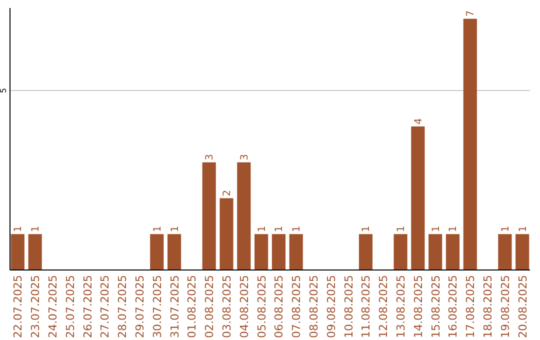 This screenshot has height=340, width=540. Describe the element at coordinates (418, 121) in the screenshot. I see `data-label: 4` at that location.